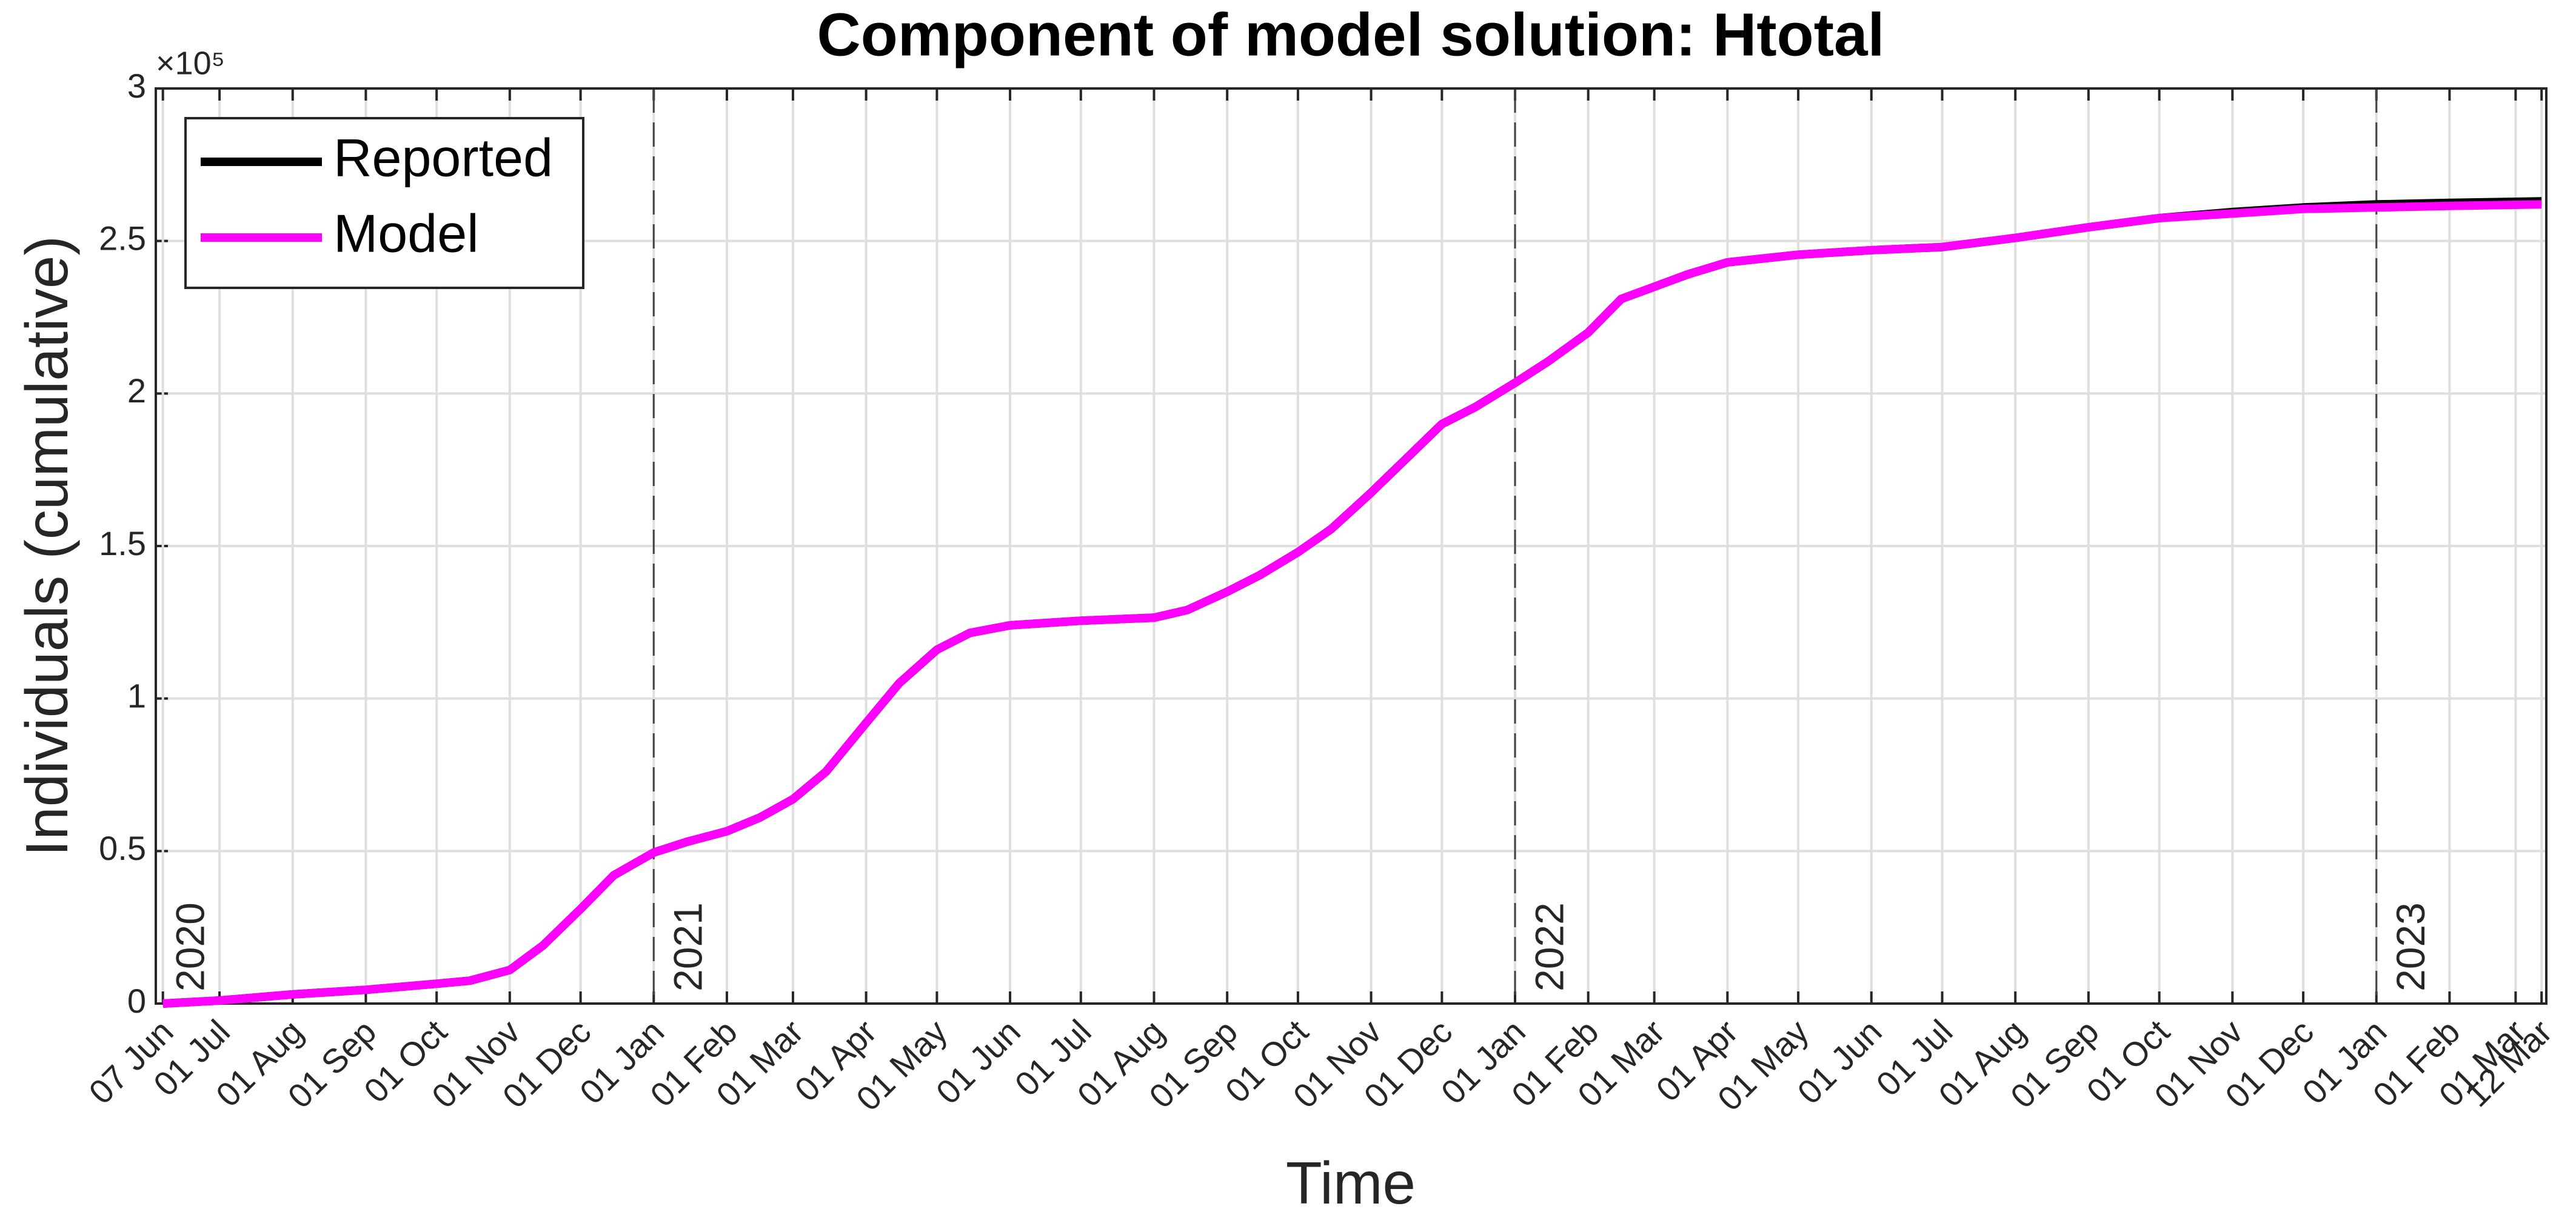 The height and width of the screenshot is (1229, 2576). I want to click on legend-label: Model, so click(406, 233).